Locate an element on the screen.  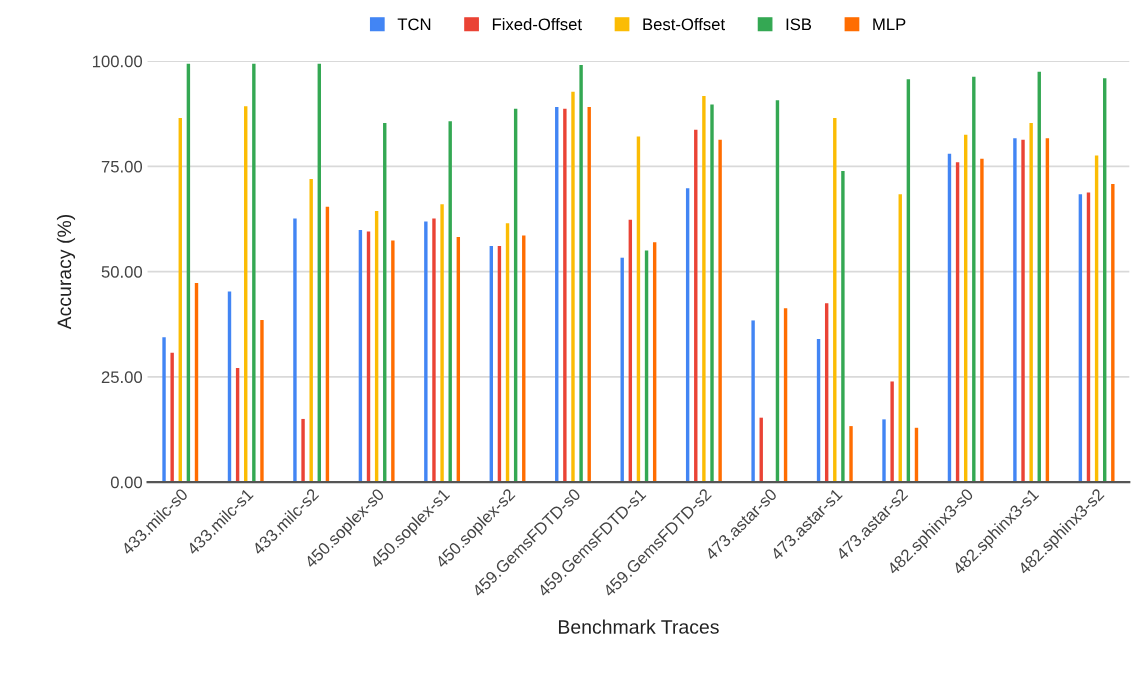
legend-label: TCN is located at coordinates (414, 24).